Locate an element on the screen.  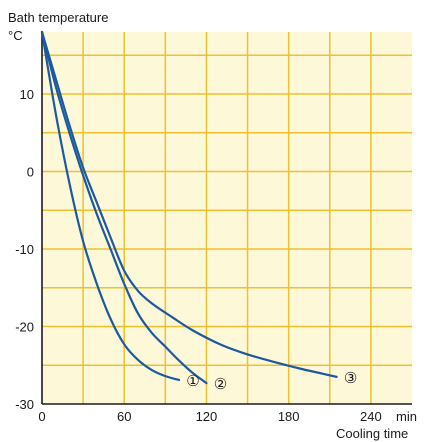
x-tick-label: 120 is located at coordinates (207, 416).